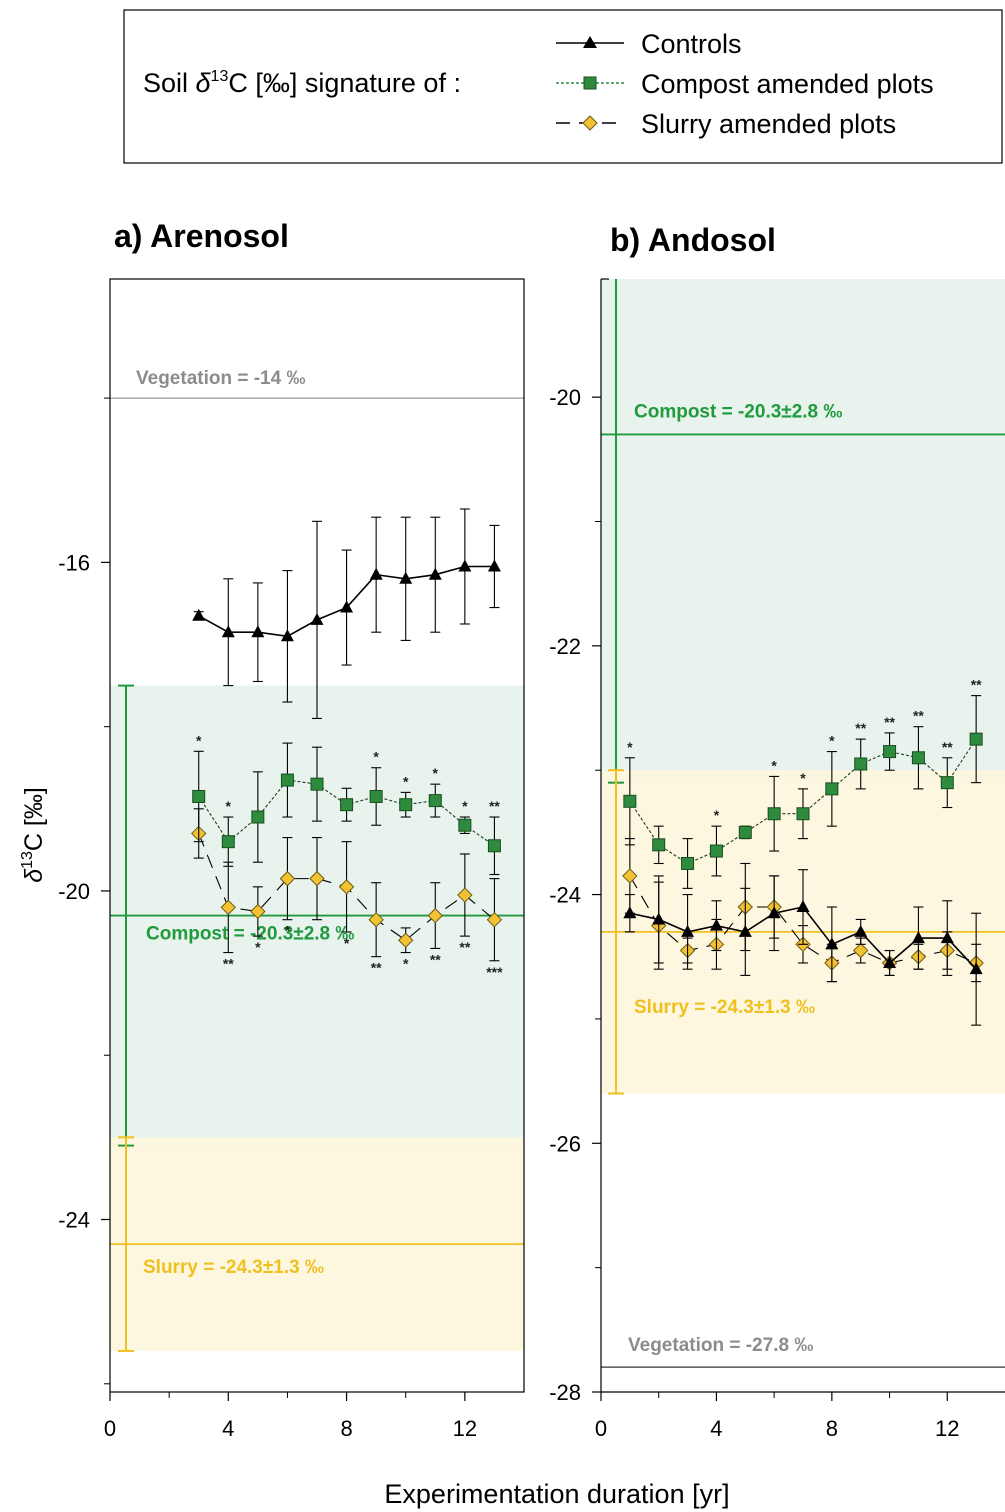  Describe the element at coordinates (556, 1494) in the screenshot. I see `x-axis-label: Experimentation duration [yr]` at that location.